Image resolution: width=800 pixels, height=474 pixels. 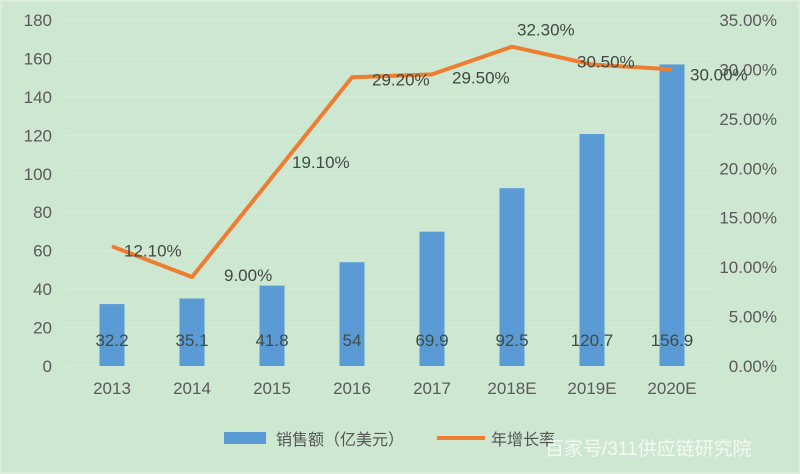 I want to click on line-value-label: 19.10%, so click(x=321, y=162).